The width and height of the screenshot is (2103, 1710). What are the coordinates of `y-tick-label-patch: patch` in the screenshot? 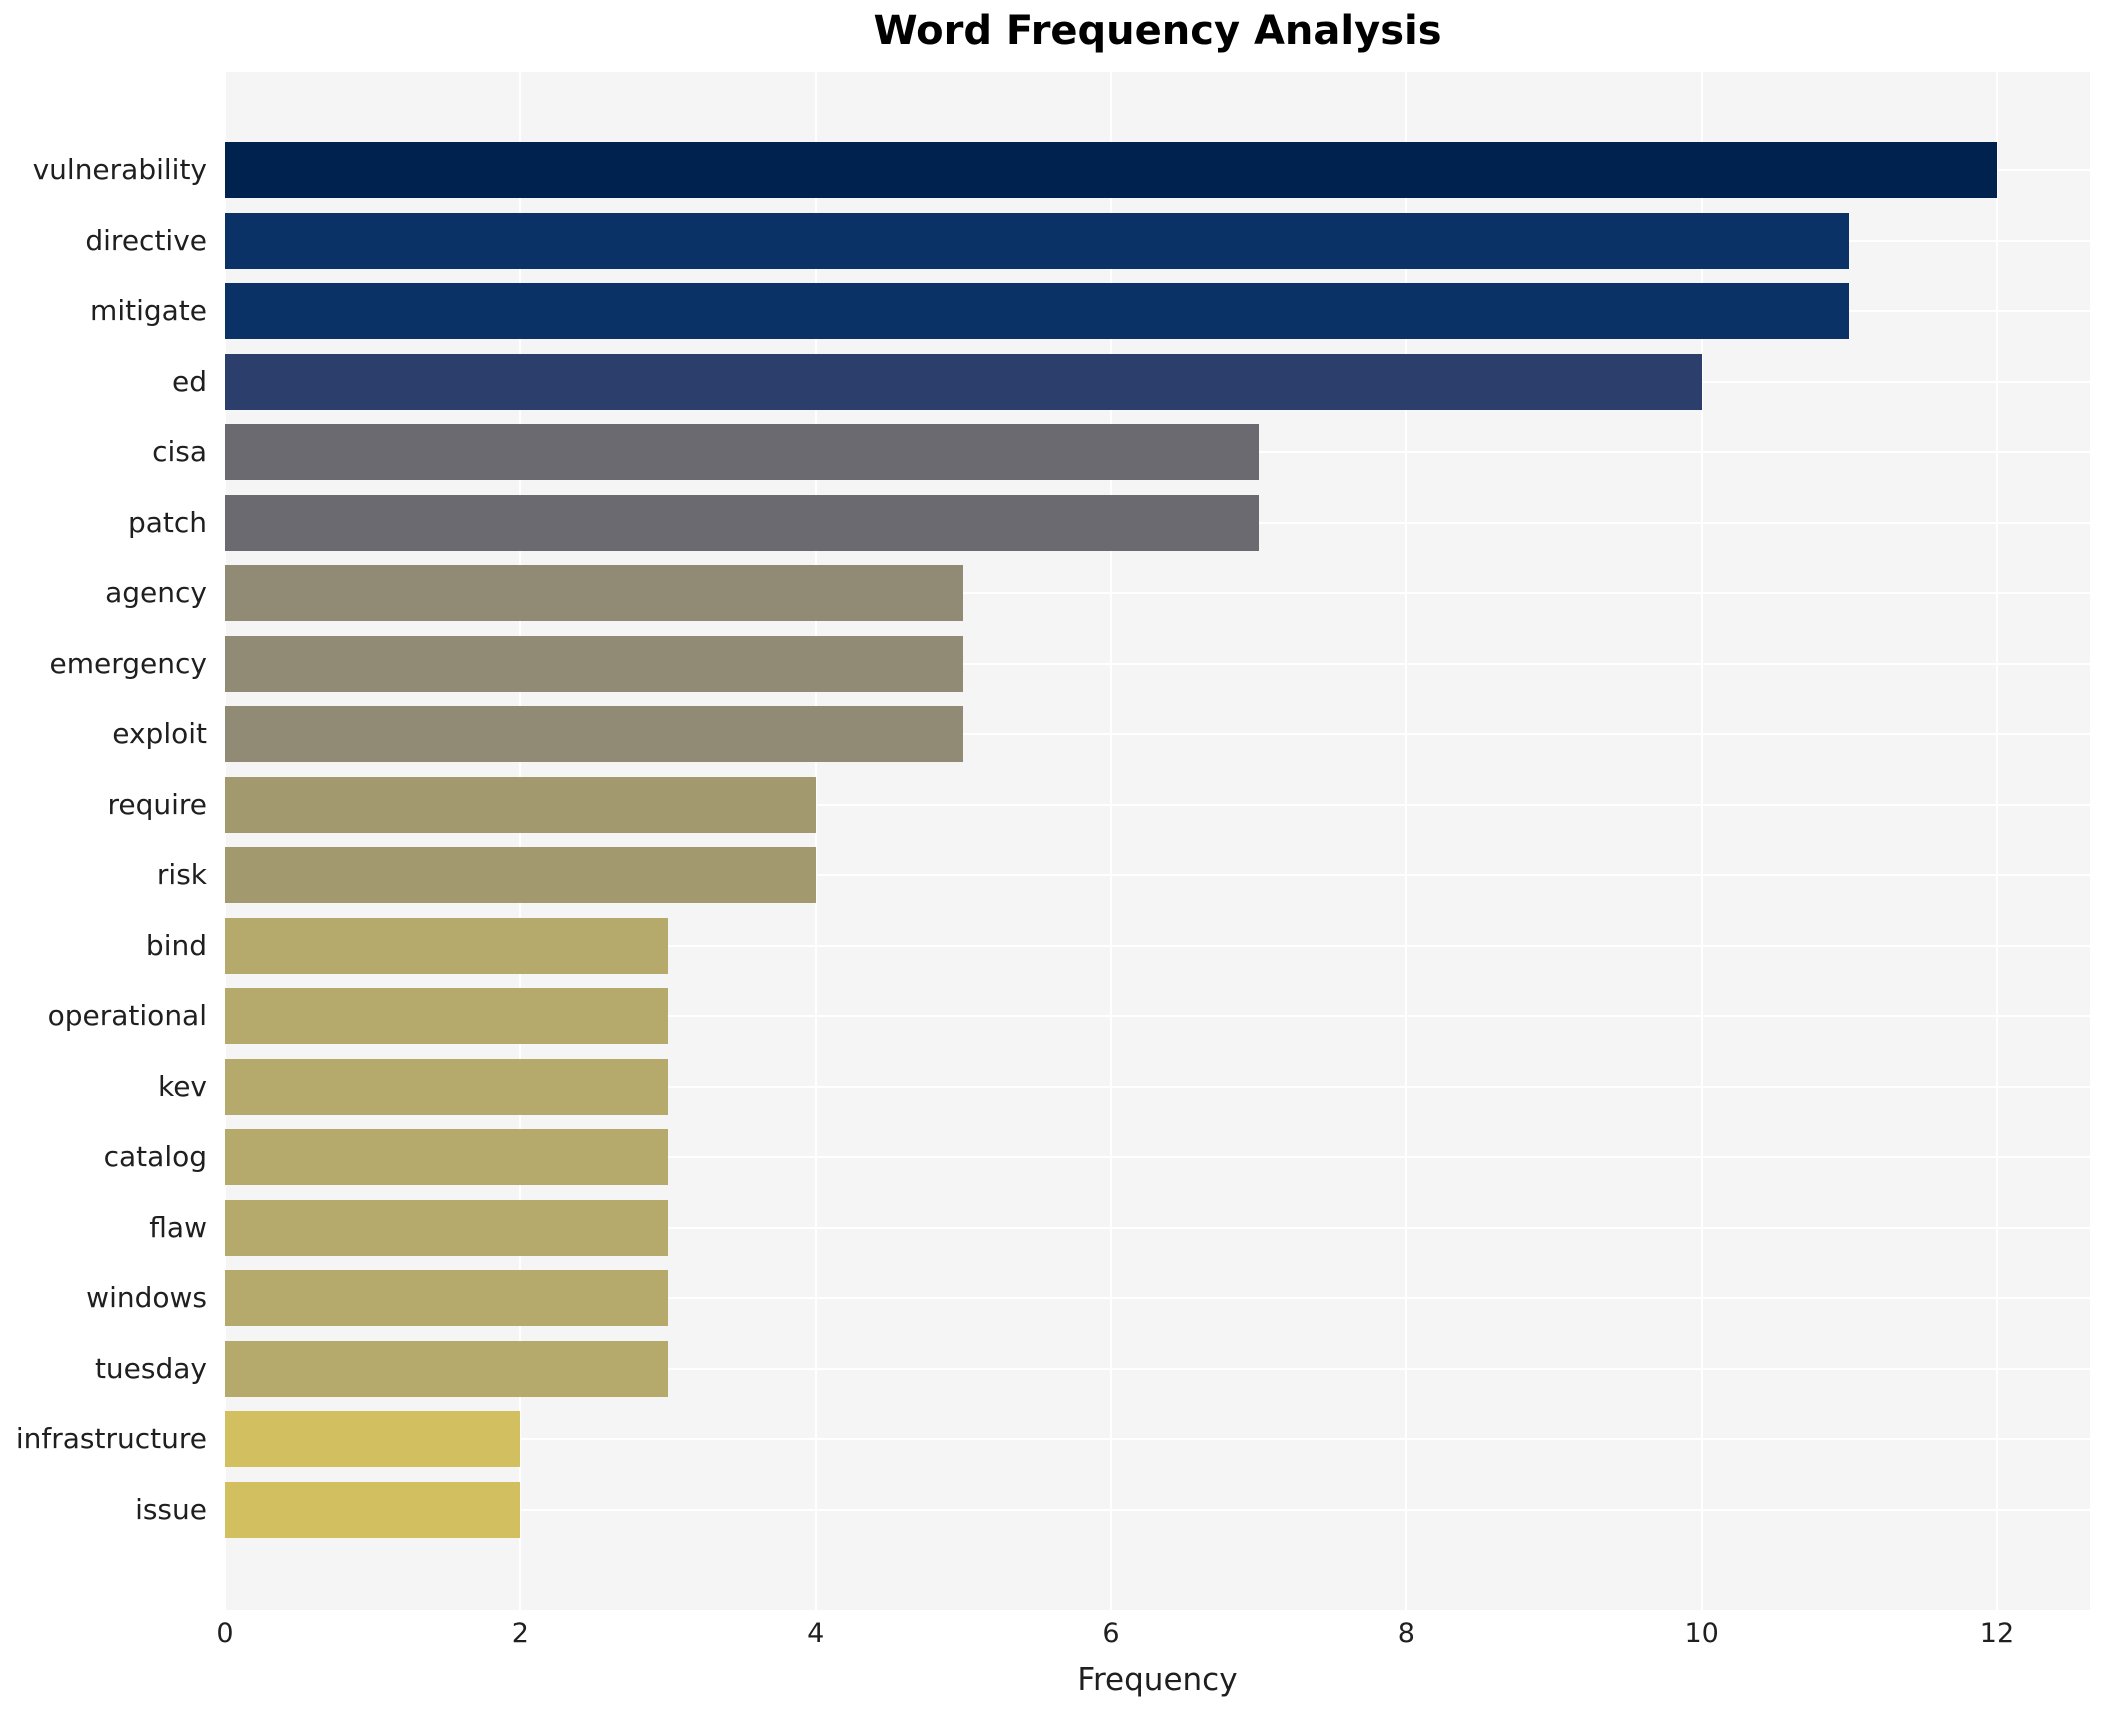 It's located at (167, 522).